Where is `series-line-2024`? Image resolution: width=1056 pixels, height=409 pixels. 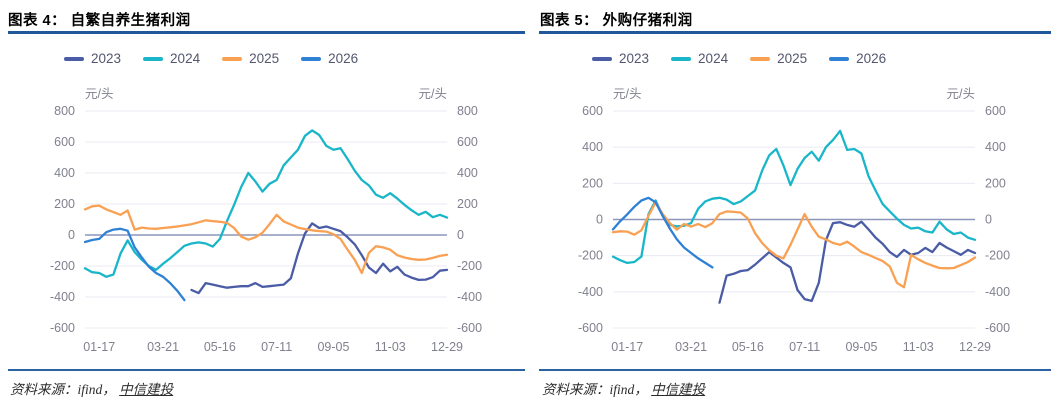 series-line-2024 is located at coordinates (794, 197).